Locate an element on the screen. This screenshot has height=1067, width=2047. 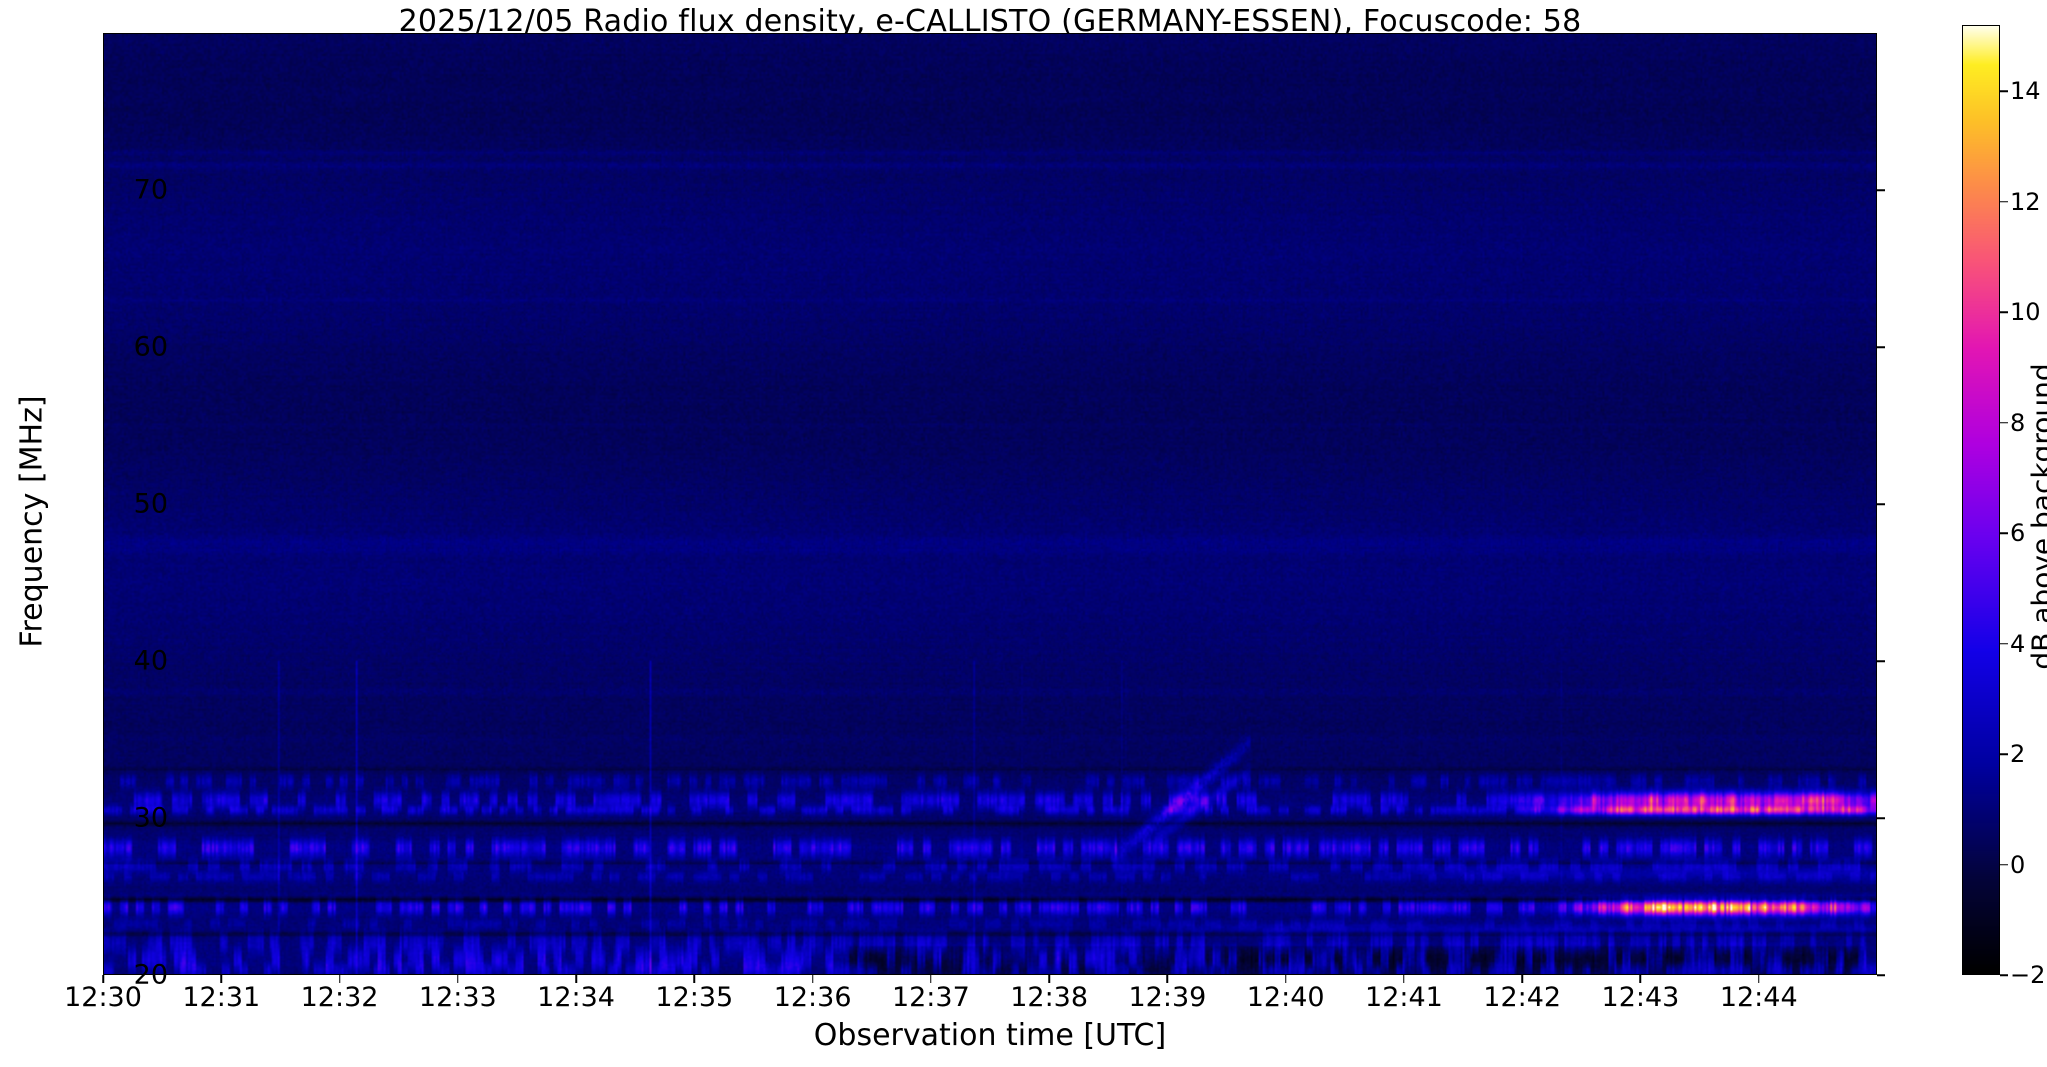
x-tick-label: 12:40 is located at coordinates (1285, 997).